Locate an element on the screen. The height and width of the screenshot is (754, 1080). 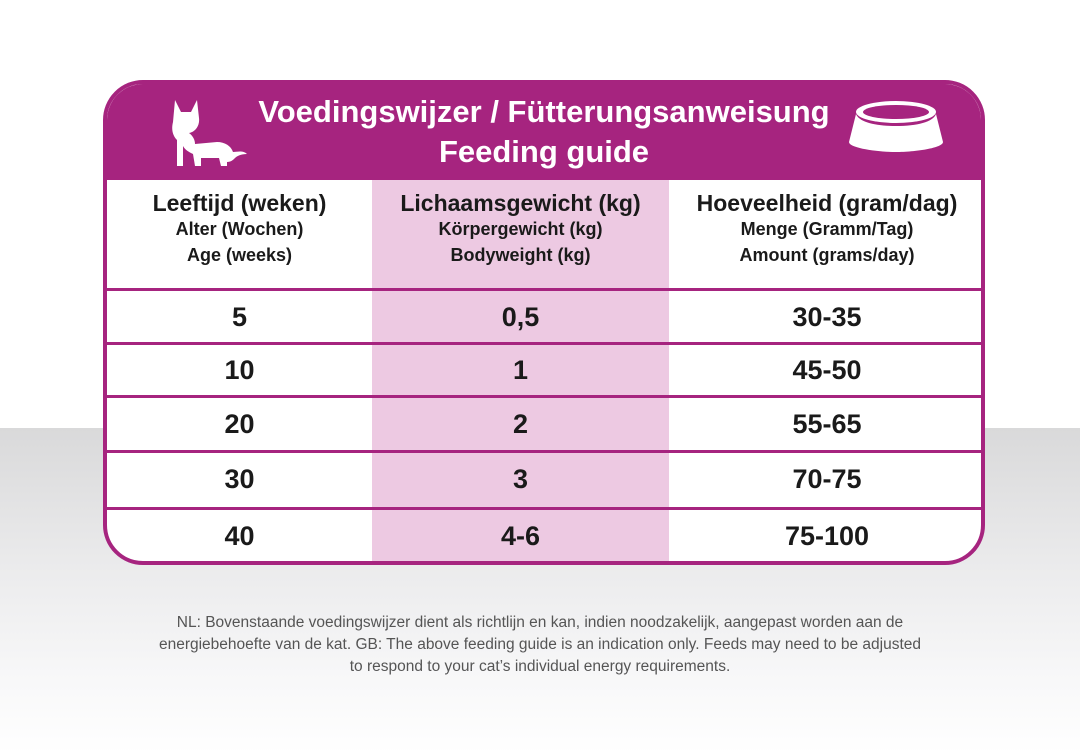
weight-column-highlight is located at coordinates (520, 370).